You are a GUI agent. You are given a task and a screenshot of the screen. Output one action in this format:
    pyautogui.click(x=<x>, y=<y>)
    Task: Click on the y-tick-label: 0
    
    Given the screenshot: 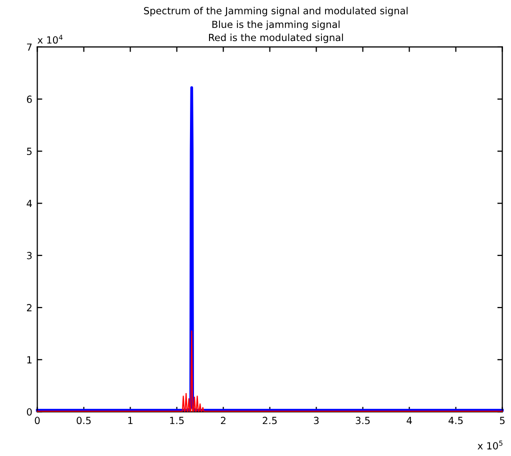 What is the action you would take?
    pyautogui.click(x=29, y=412)
    